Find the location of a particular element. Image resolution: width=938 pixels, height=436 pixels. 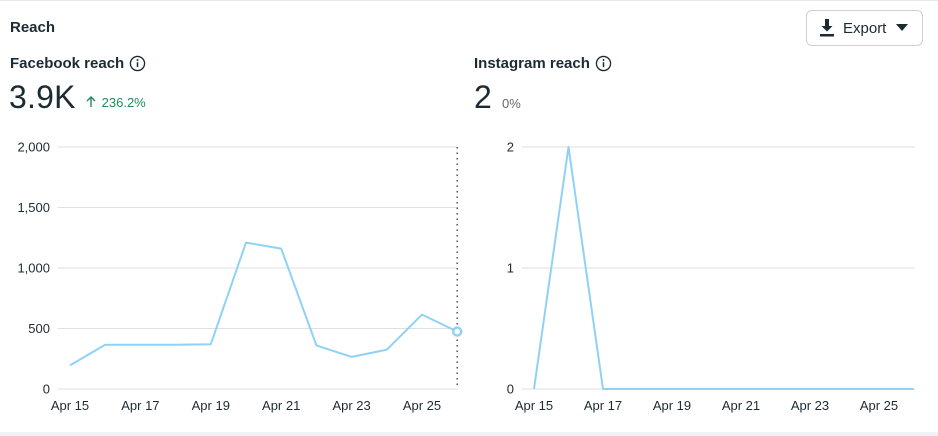

instagram-reach-value: 2 is located at coordinates (483, 97).